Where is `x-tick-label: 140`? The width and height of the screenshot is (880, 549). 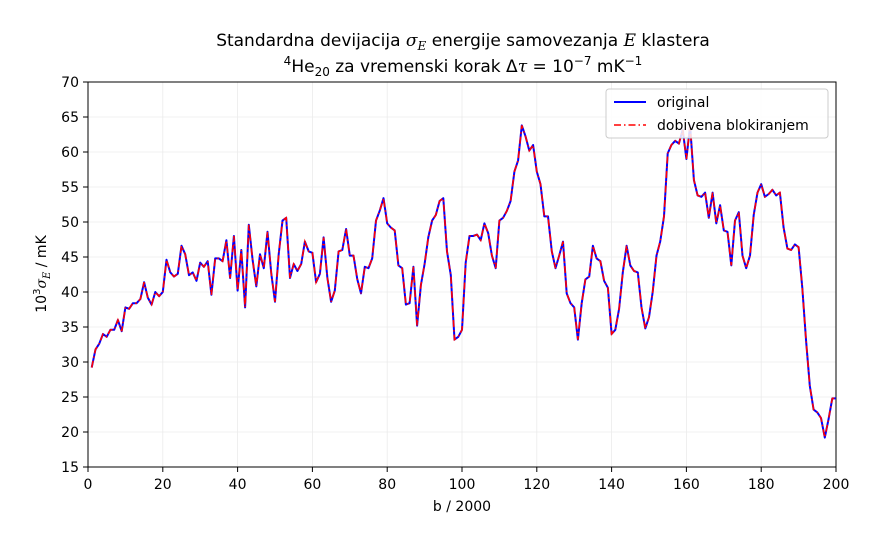 x-tick-label: 140 is located at coordinates (611, 485).